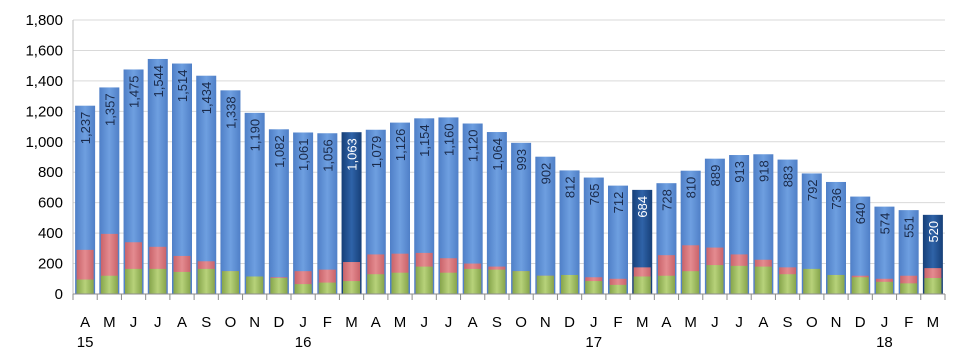  Describe the element at coordinates (50, 203) in the screenshot. I see `y-tick-label: 600` at that location.